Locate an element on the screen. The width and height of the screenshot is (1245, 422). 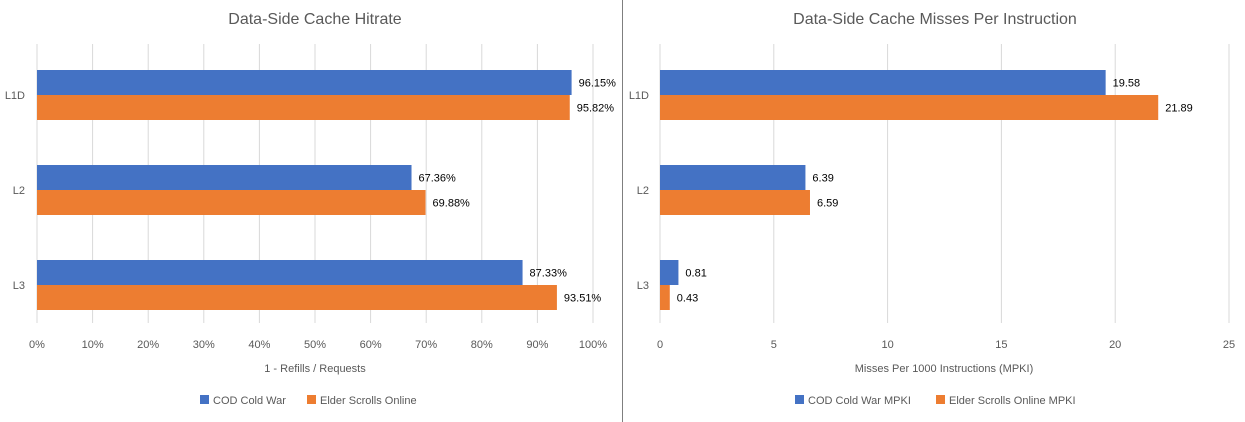
legend-label: Elder Scrolls Online is located at coordinates (368, 401).